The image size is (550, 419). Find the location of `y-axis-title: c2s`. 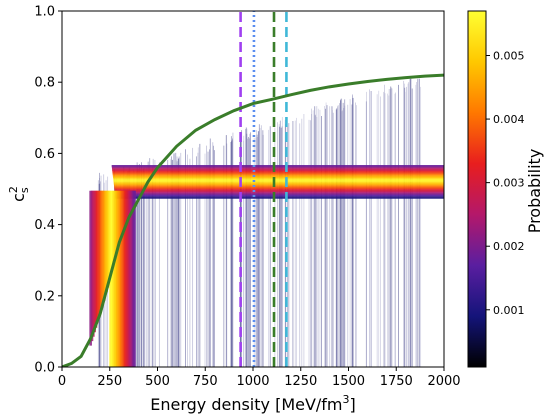

y-axis-title: c2s is located at coordinates (19, 194).